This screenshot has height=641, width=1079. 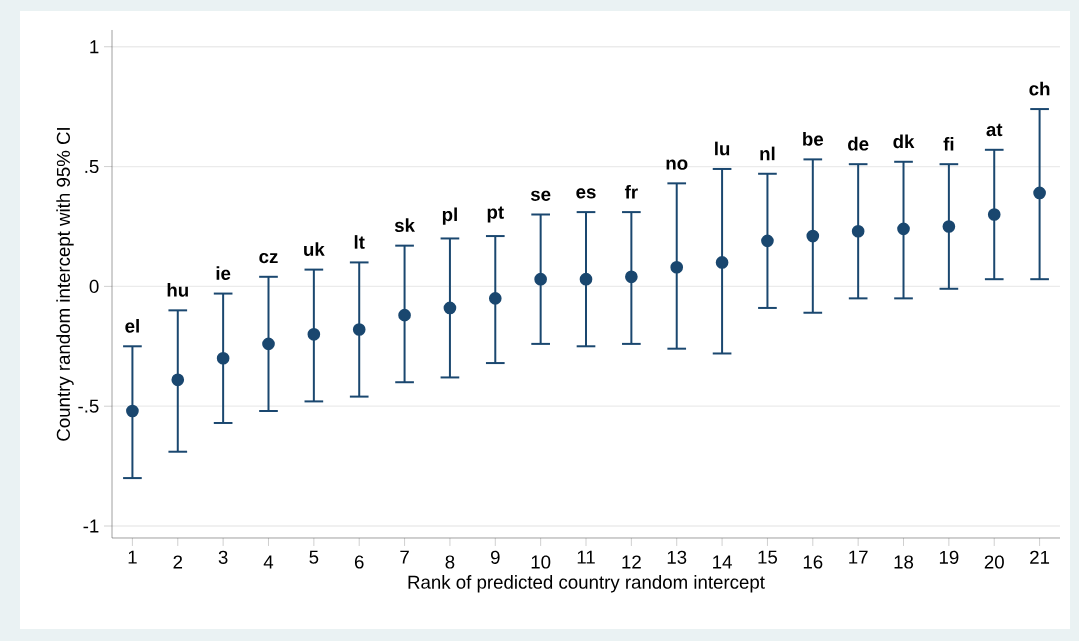 What do you see at coordinates (449, 216) in the screenshot?
I see `annotation: pl` at bounding box center [449, 216].